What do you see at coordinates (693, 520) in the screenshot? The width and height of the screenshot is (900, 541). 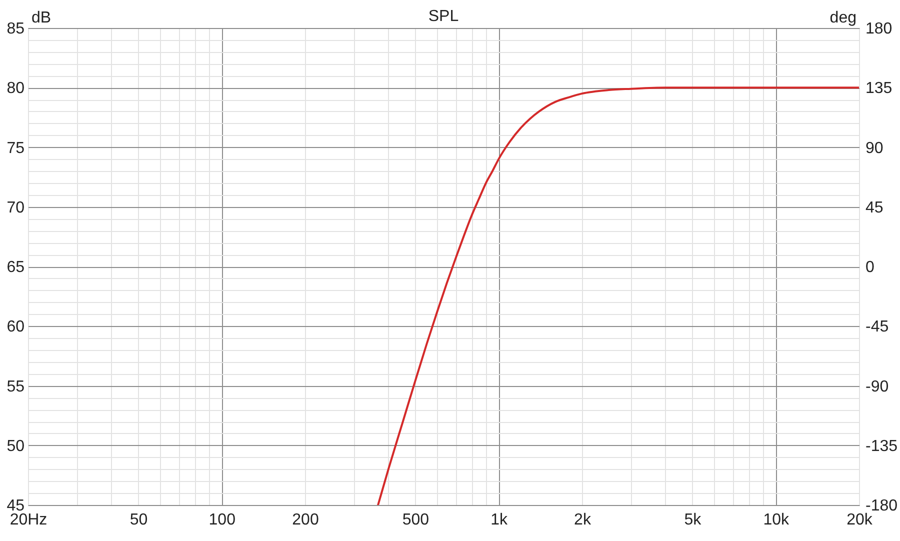 I see `x-tick-label: 5k` at bounding box center [693, 520].